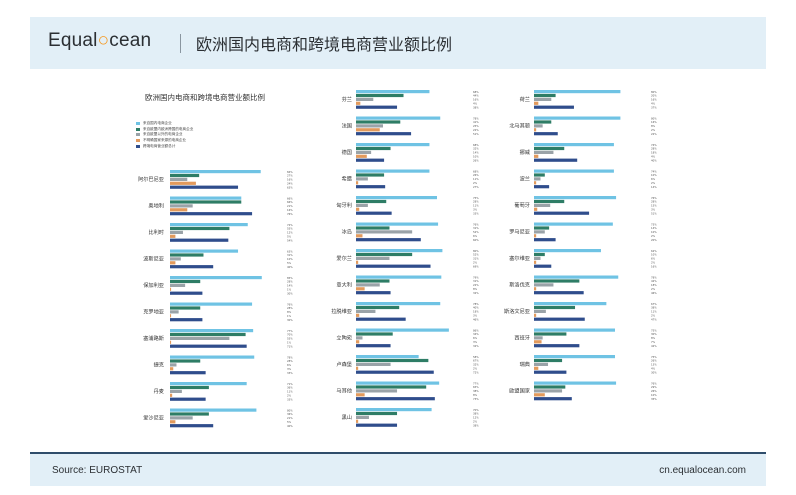 This screenshot has height=495, width=796. What do you see at coordinates (476, 330) in the screenshot?
I see `bar-value-label: 86%` at bounding box center [476, 330].